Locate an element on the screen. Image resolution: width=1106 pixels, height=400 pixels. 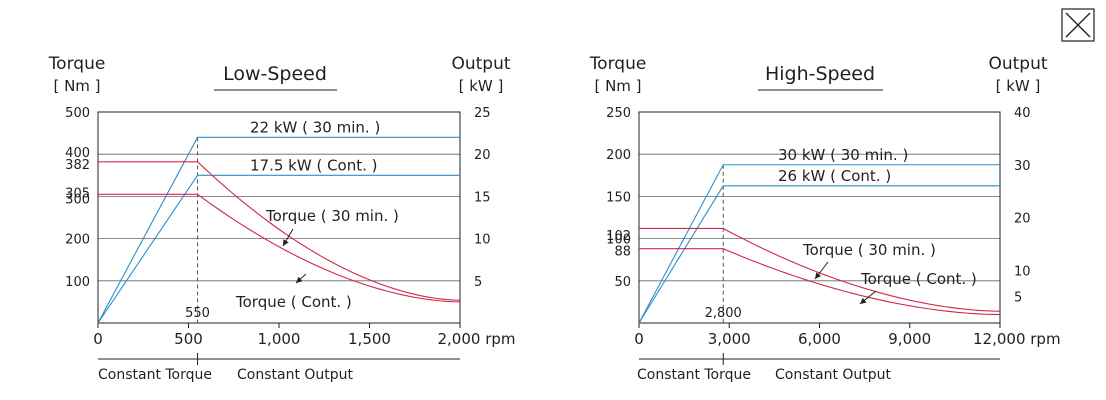
output-series-label: 30 kW ( 30 min. ) is located at coordinates (843, 155).